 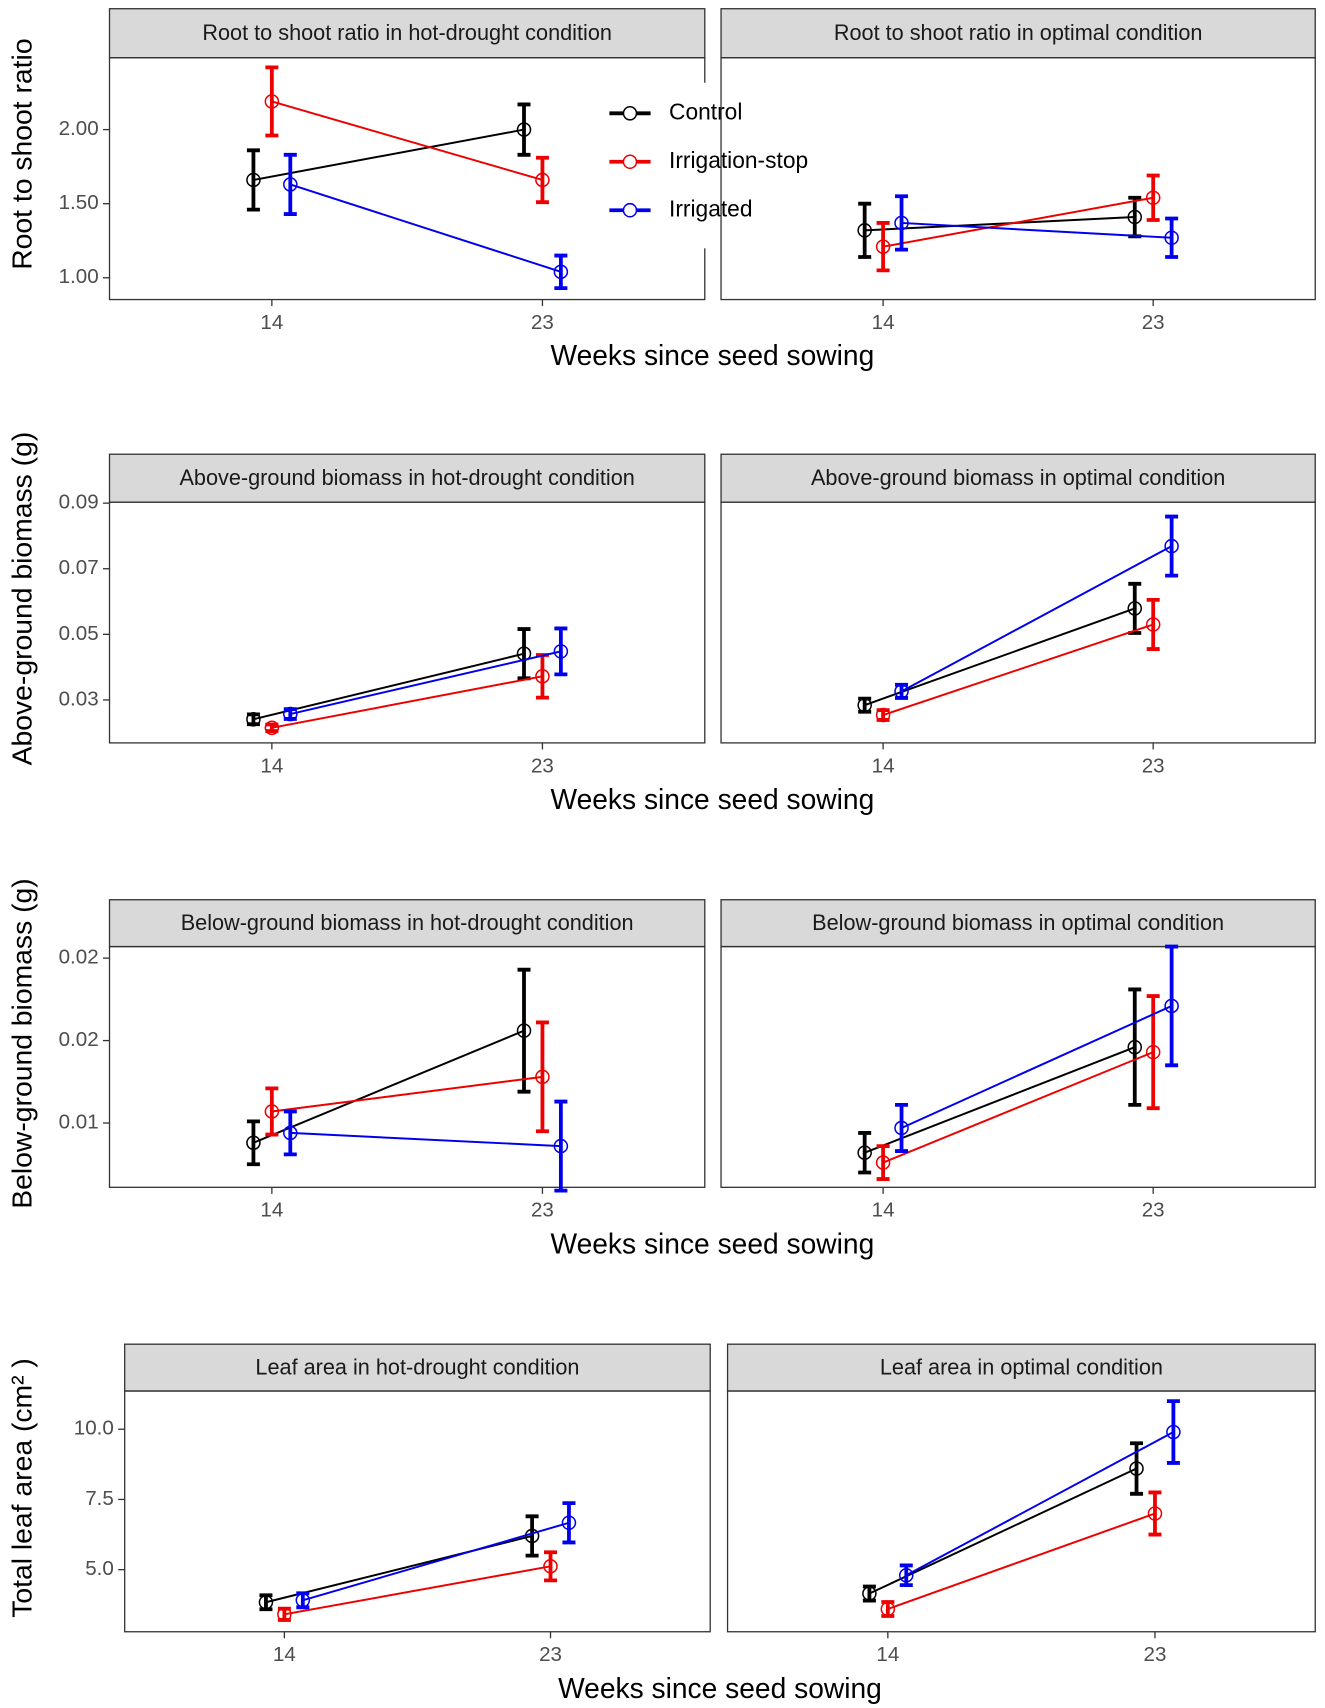 I want to click on y-tick-label: 2.00, so click(x=79, y=128).